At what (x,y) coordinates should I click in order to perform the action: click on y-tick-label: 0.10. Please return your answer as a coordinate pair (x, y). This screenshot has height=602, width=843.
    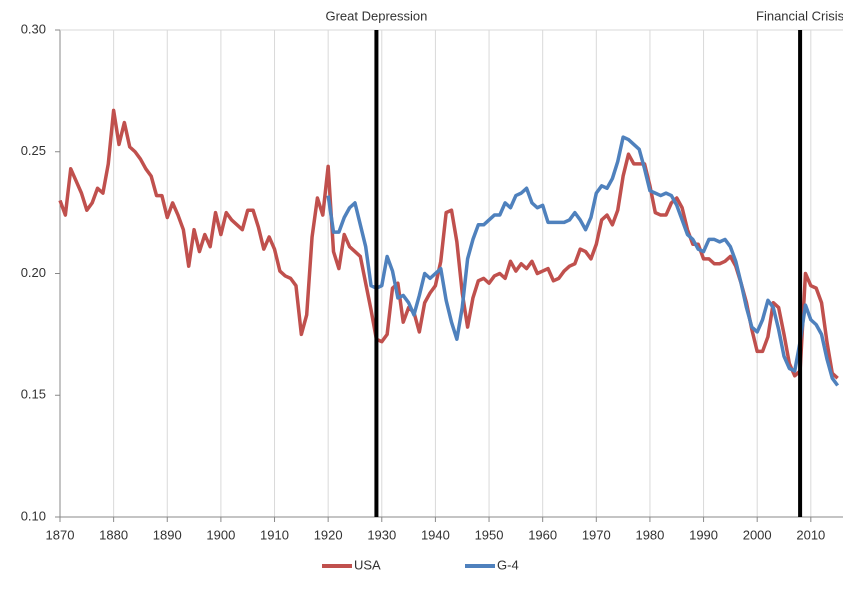
    Looking at the image, I should click on (33, 515).